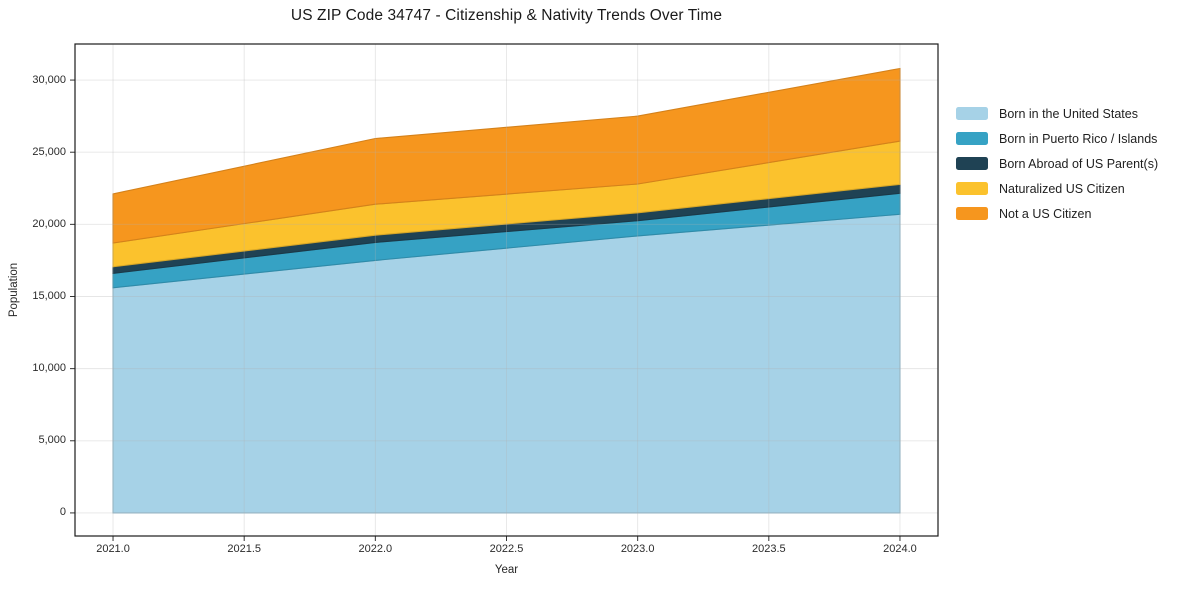 The height and width of the screenshot is (590, 1189). I want to click on x-tick-label: 2024.0, so click(900, 549).